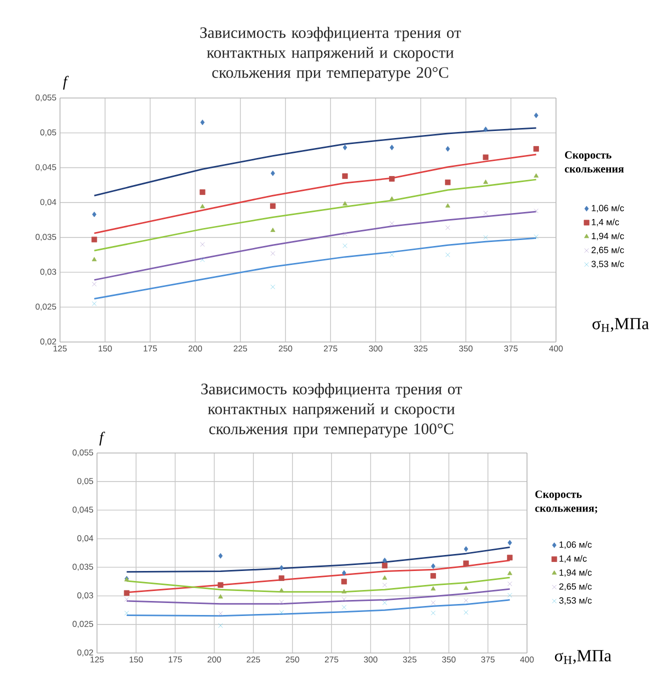 Image resolution: width=663 pixels, height=675 pixels. Describe the element at coordinates (594, 162) in the screenshot. I see `legend-title: Скорость скольжения` at that location.